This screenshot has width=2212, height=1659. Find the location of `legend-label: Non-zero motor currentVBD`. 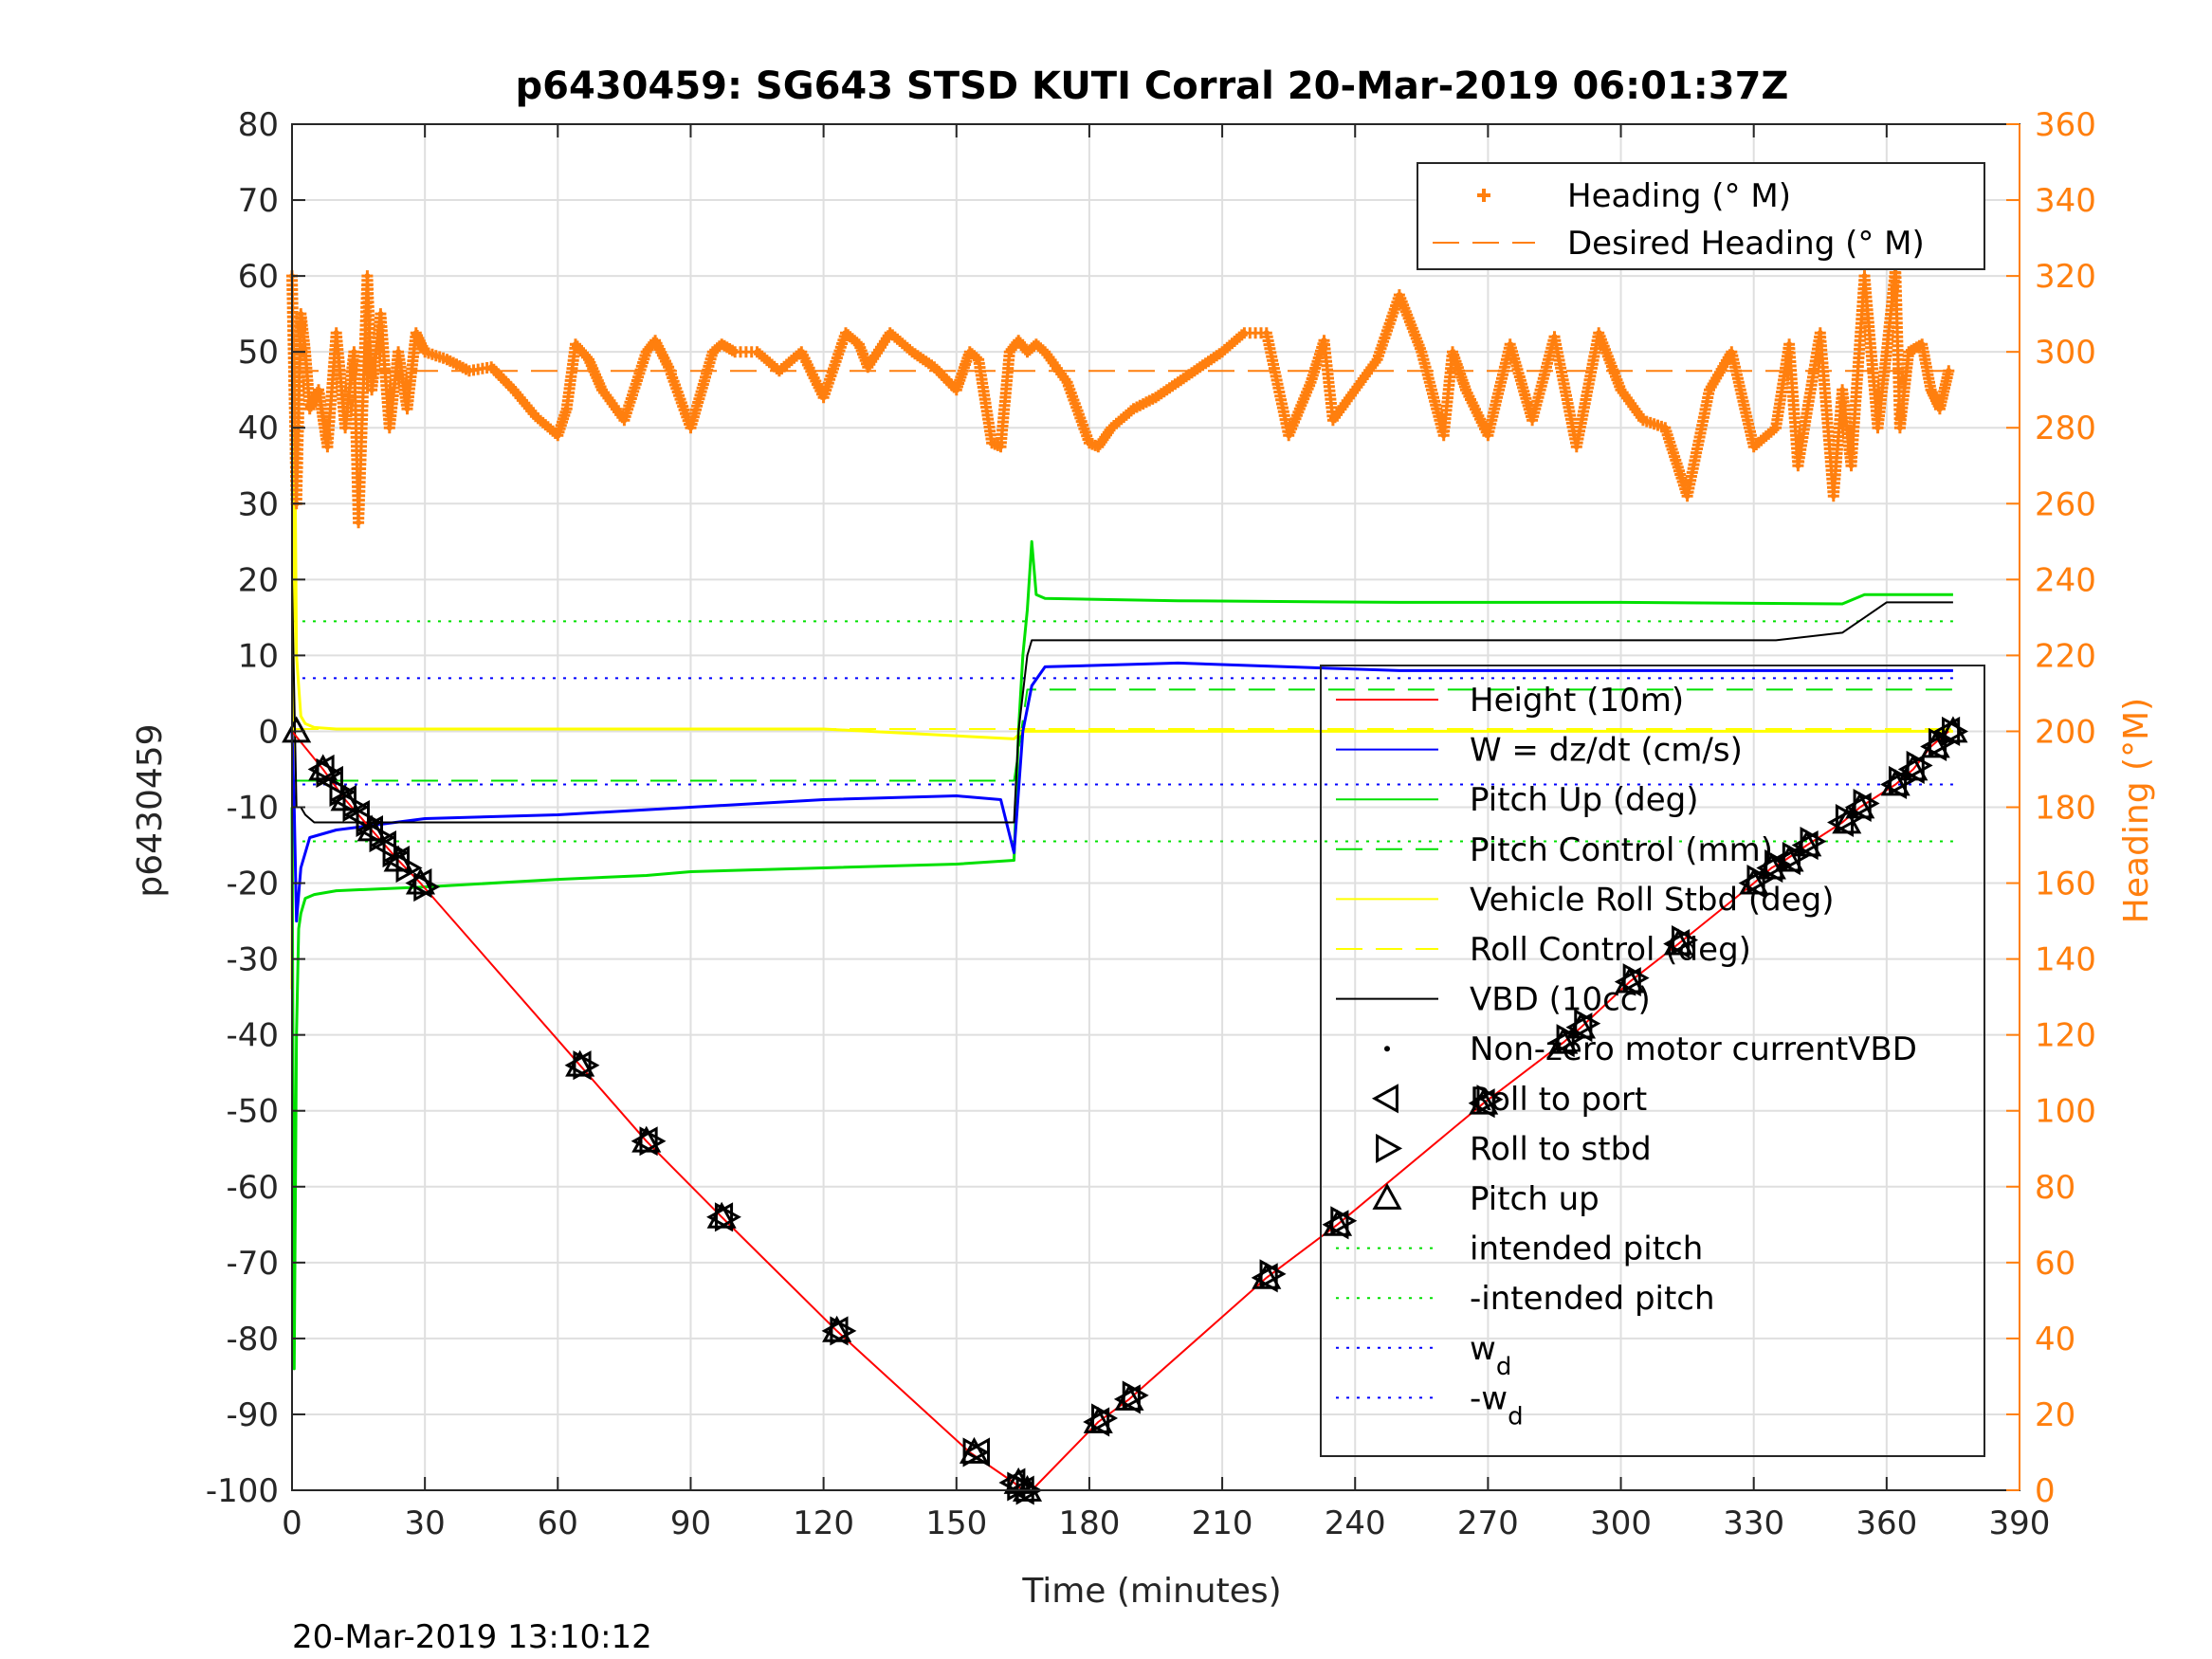

legend-label: Non-zero motor currentVBD is located at coordinates (1693, 1049).